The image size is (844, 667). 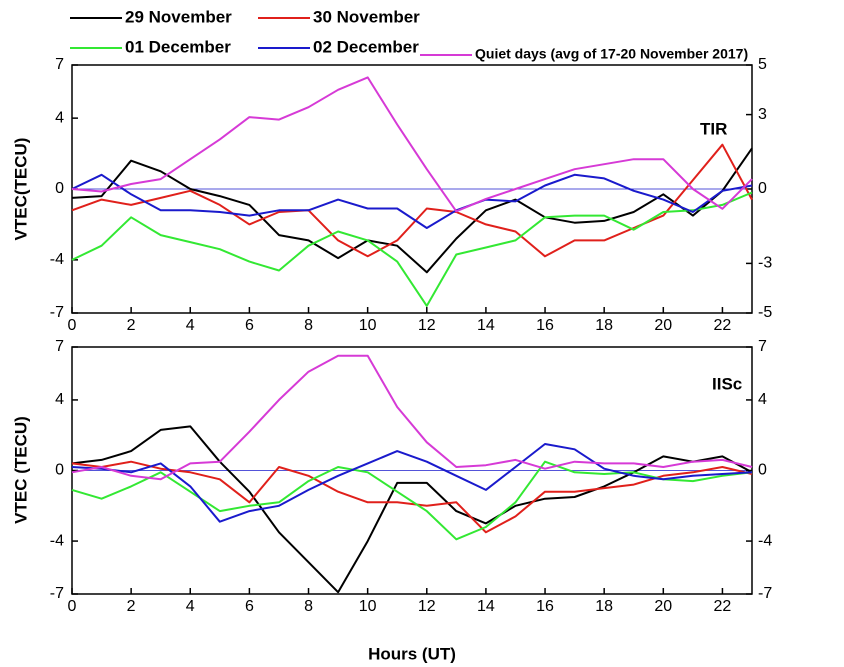 What do you see at coordinates (765, 312) in the screenshot?
I see `y2-tick-label: -5` at bounding box center [765, 312].